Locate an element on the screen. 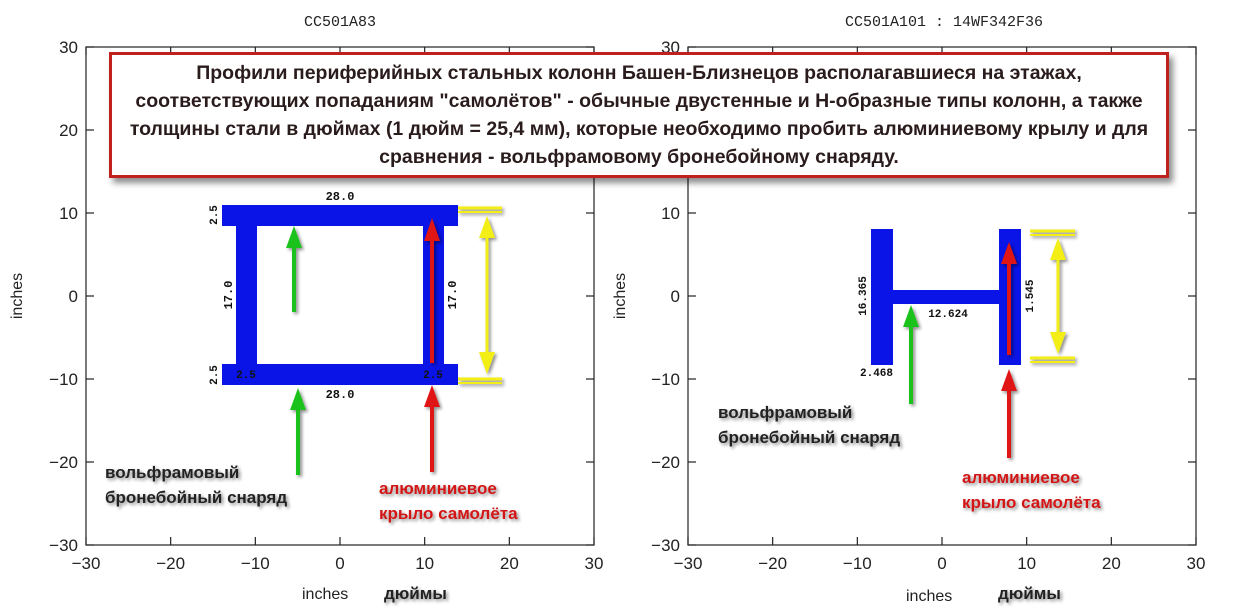 The height and width of the screenshot is (611, 1240). left-plot-xtick-label: 30 is located at coordinates (594, 563).